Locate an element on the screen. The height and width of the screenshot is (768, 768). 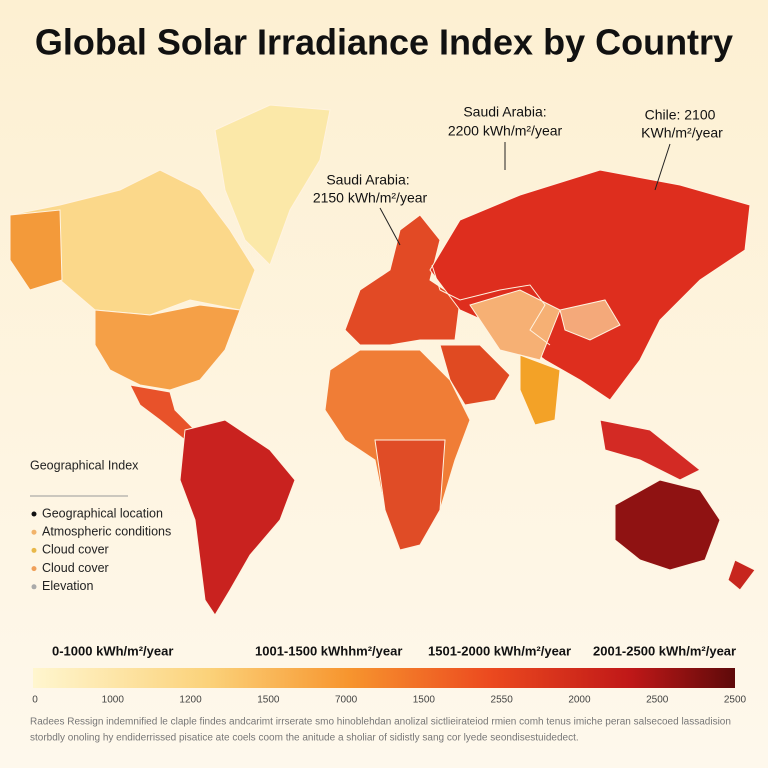
scale-tick: 0 is located at coordinates (35, 700).